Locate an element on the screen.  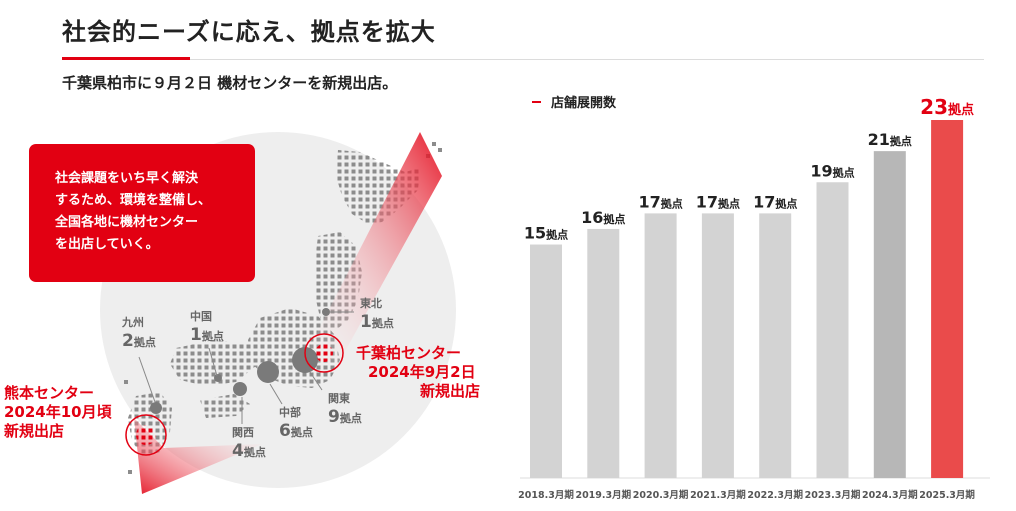
region-label-tohoku: 東北 1拠点 is located at coordinates (377, 316).